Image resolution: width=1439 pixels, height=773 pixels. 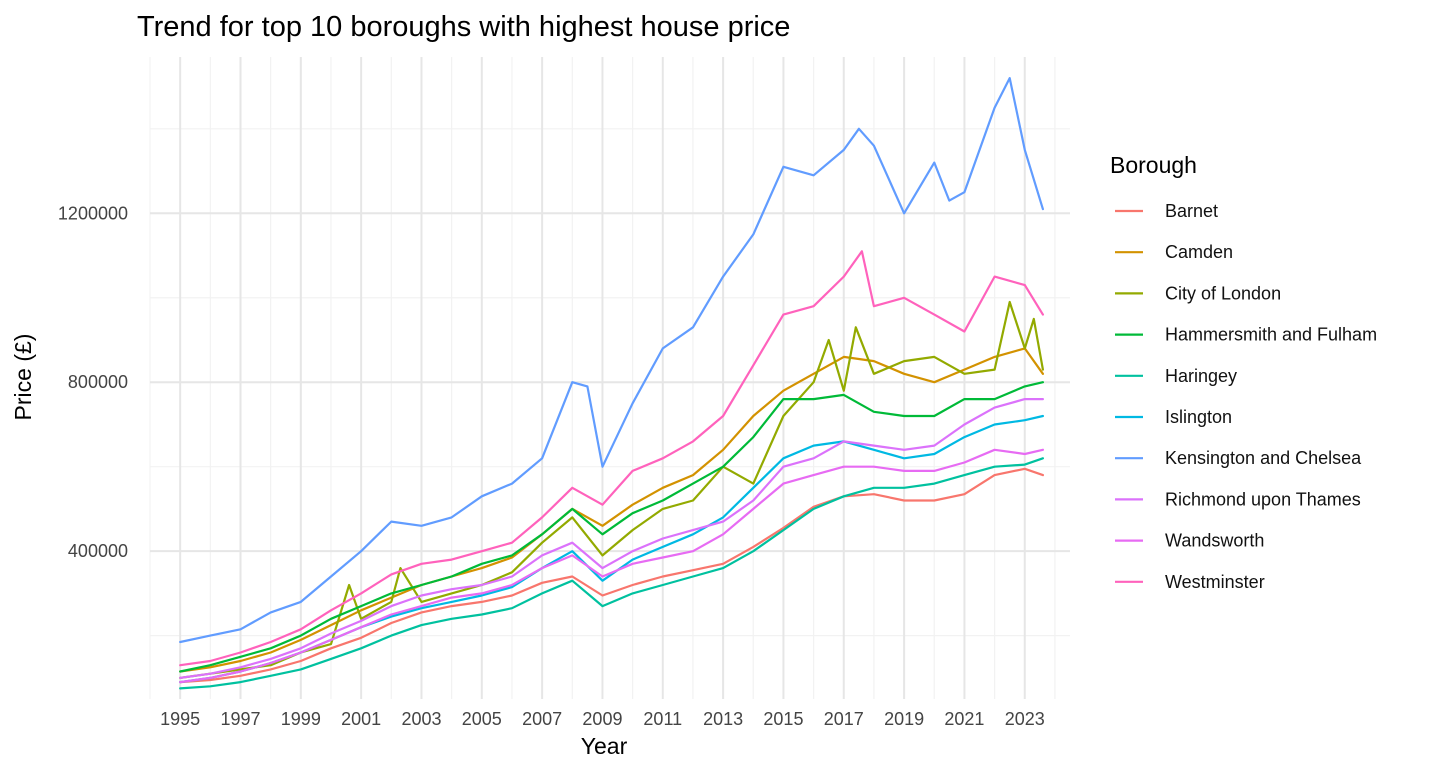 What do you see at coordinates (23, 377) in the screenshot?
I see `y-axis-title: Price (£)` at bounding box center [23, 377].